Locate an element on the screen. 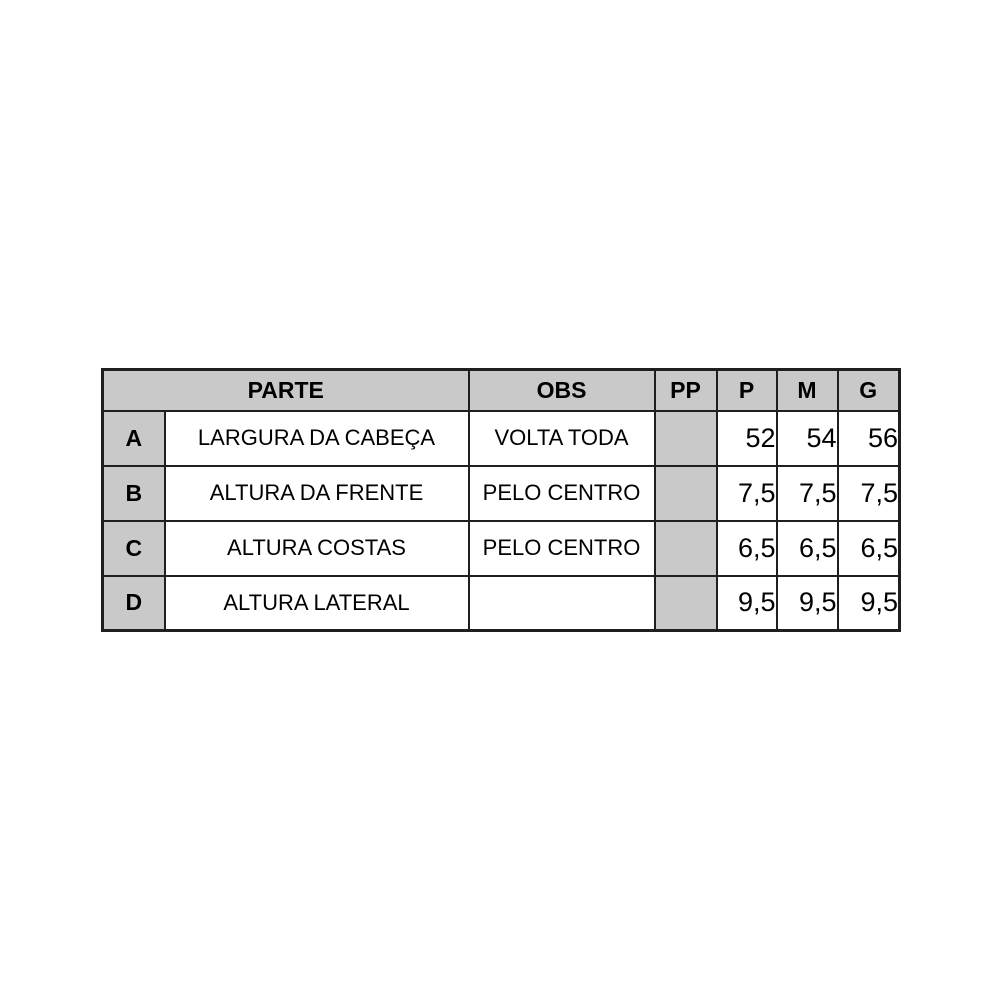  cell-obs is located at coordinates (561, 603).